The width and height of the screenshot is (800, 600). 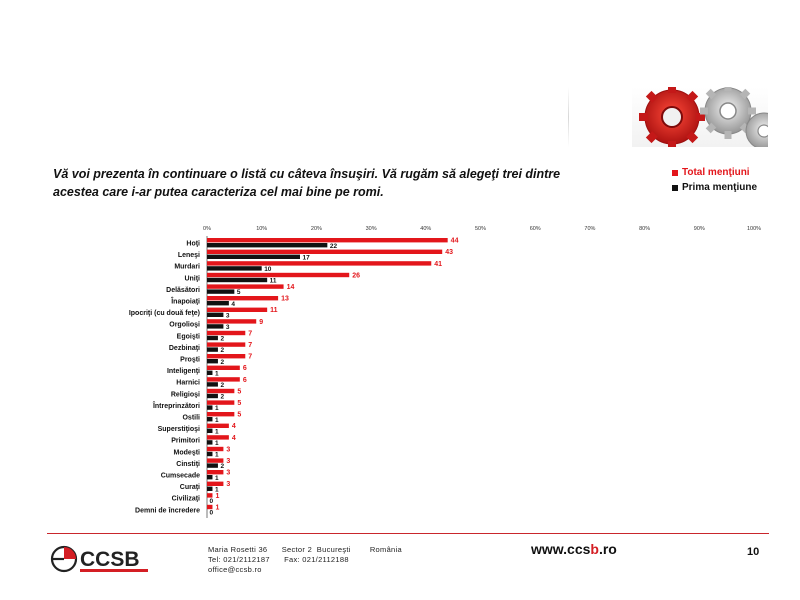 What do you see at coordinates (607, 549) in the screenshot?
I see `website-suffix: .ro` at bounding box center [607, 549].